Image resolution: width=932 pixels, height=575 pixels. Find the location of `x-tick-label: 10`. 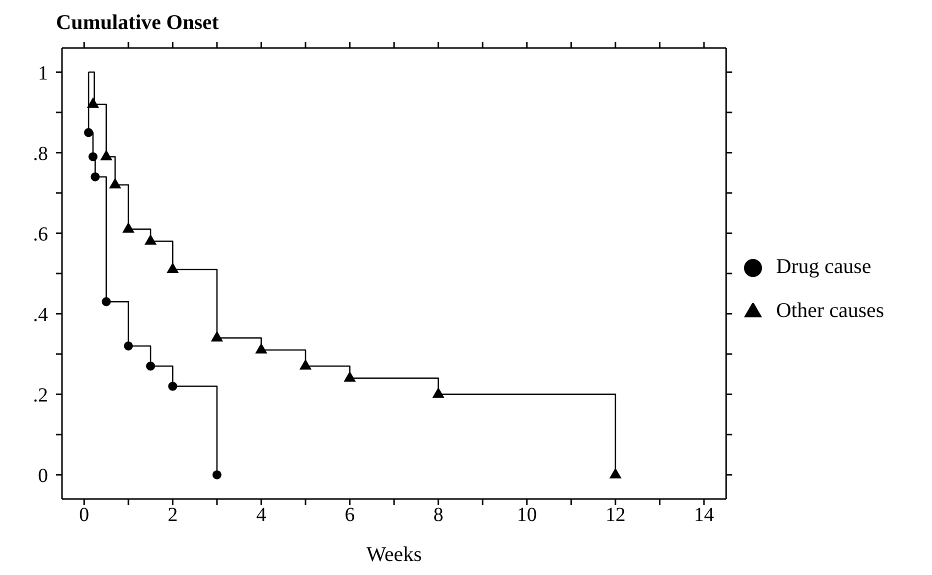

x-tick-label: 10 is located at coordinates (526, 515).